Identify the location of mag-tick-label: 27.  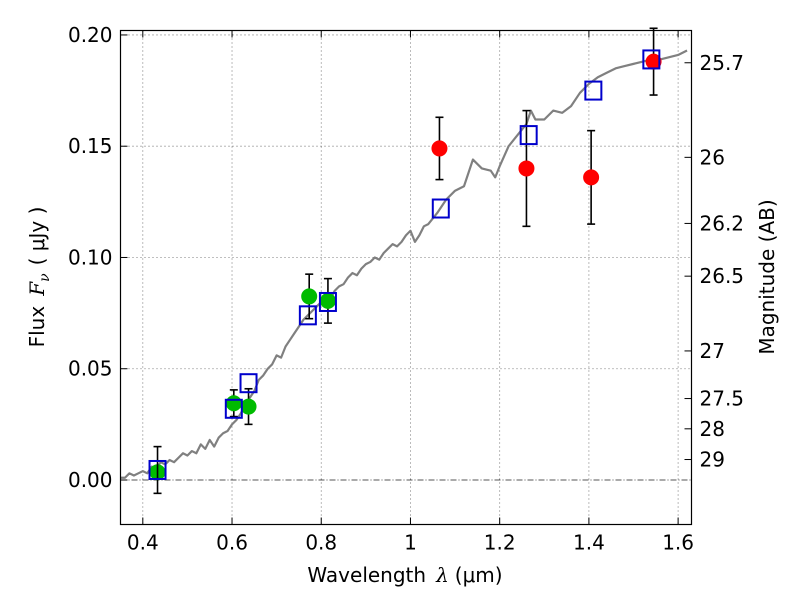
(712, 351).